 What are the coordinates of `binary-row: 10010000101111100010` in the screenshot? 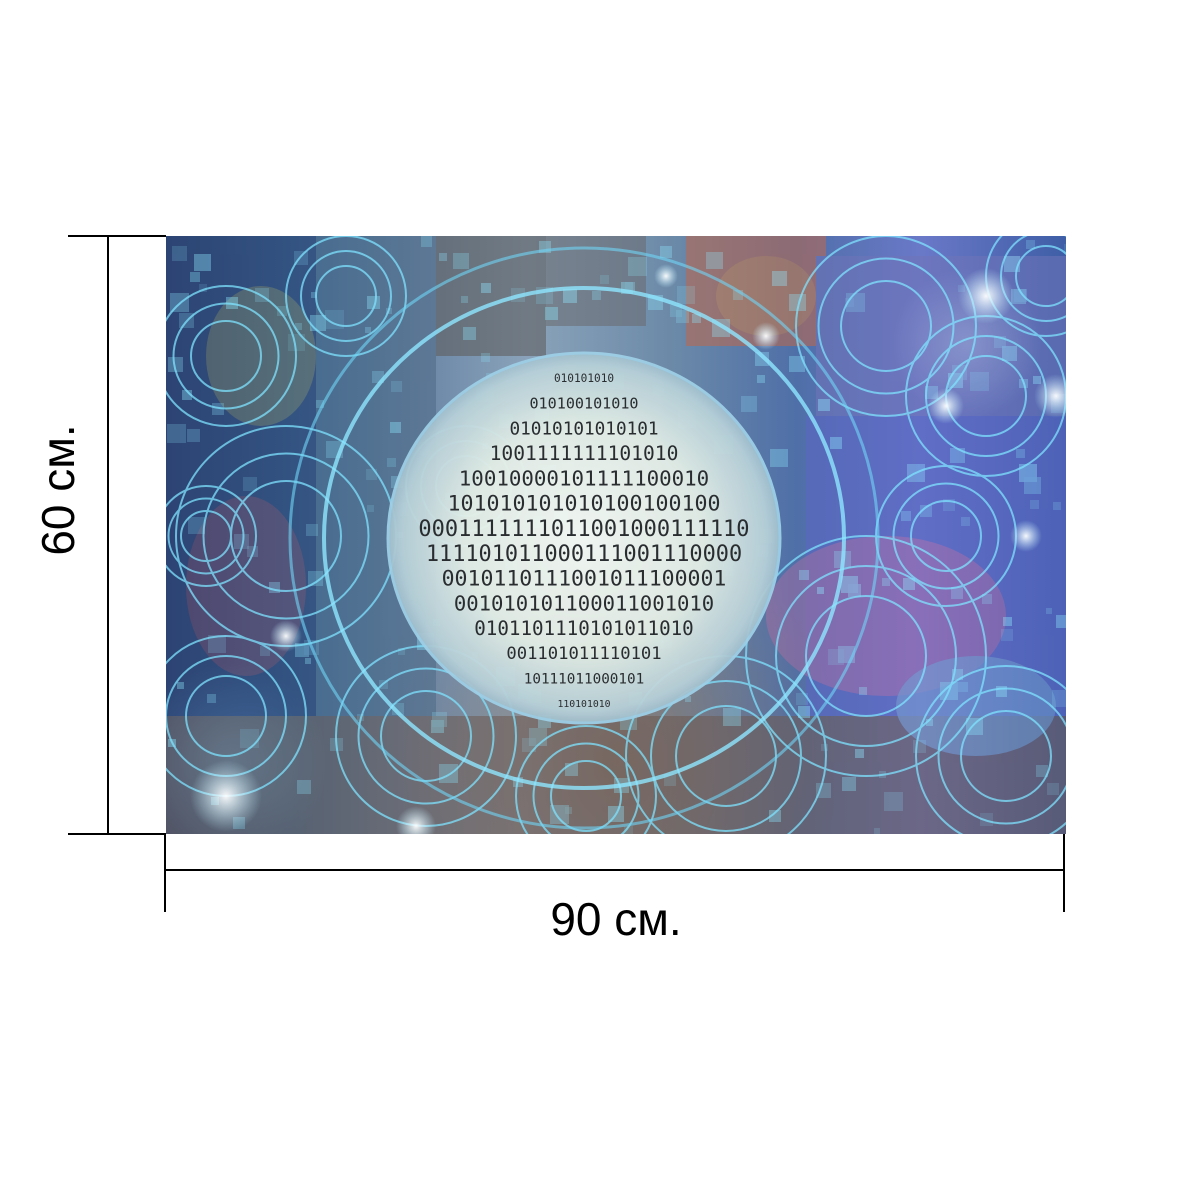 It's located at (584, 478).